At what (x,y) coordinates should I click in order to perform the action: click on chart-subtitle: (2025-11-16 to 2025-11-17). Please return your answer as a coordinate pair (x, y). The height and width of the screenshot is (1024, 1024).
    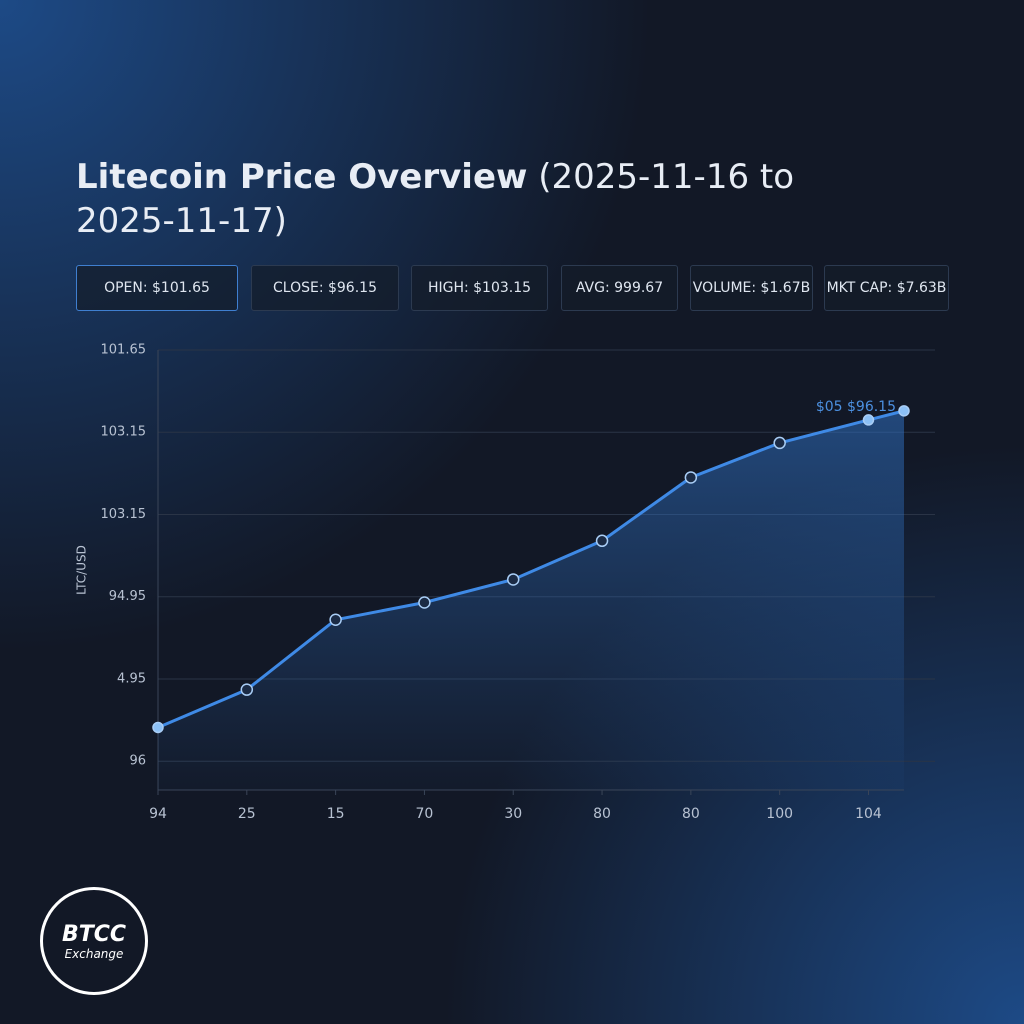
    Looking at the image, I should click on (435, 199).